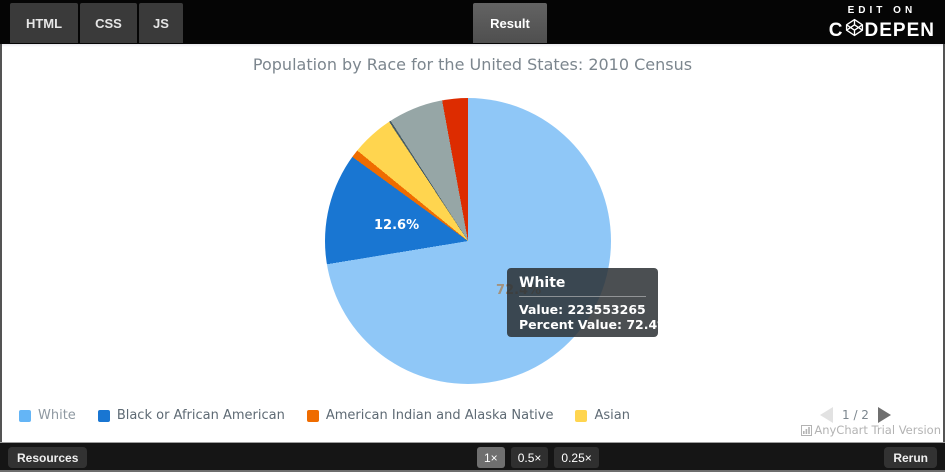  I want to click on codepen-brand: C DEPEN, so click(882, 30).